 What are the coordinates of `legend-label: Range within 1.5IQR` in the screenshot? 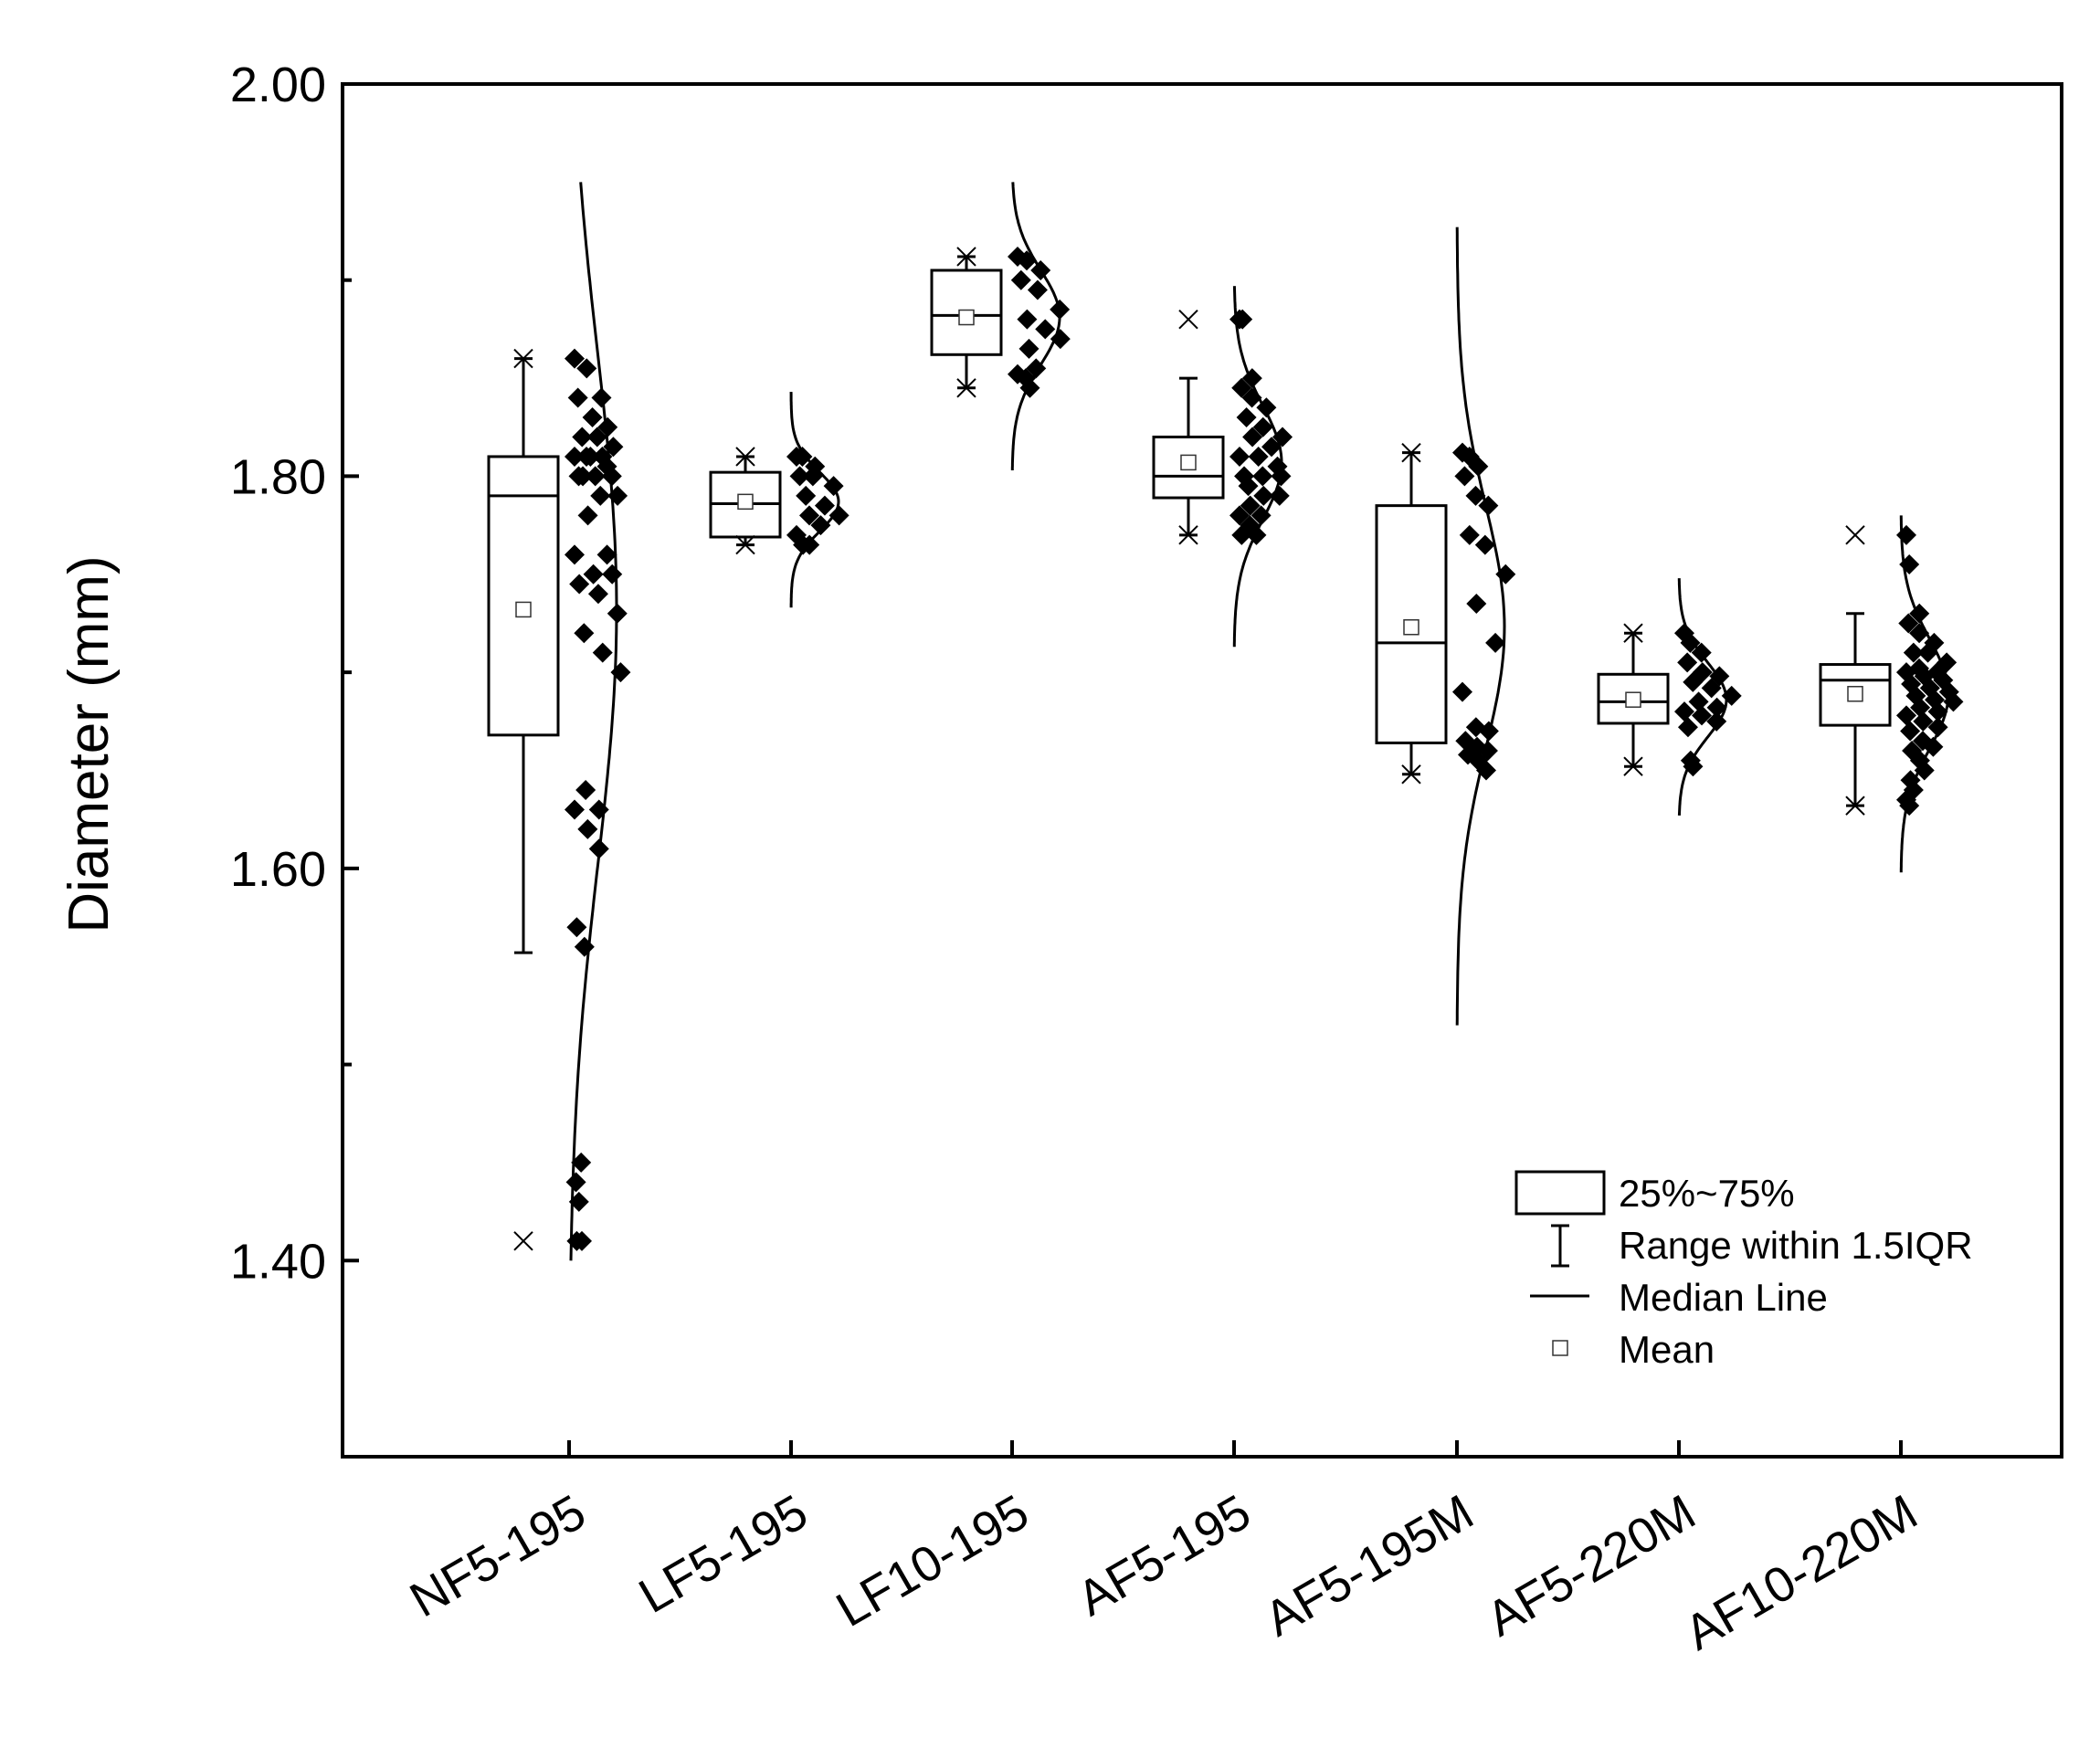 It's located at (1796, 1245).